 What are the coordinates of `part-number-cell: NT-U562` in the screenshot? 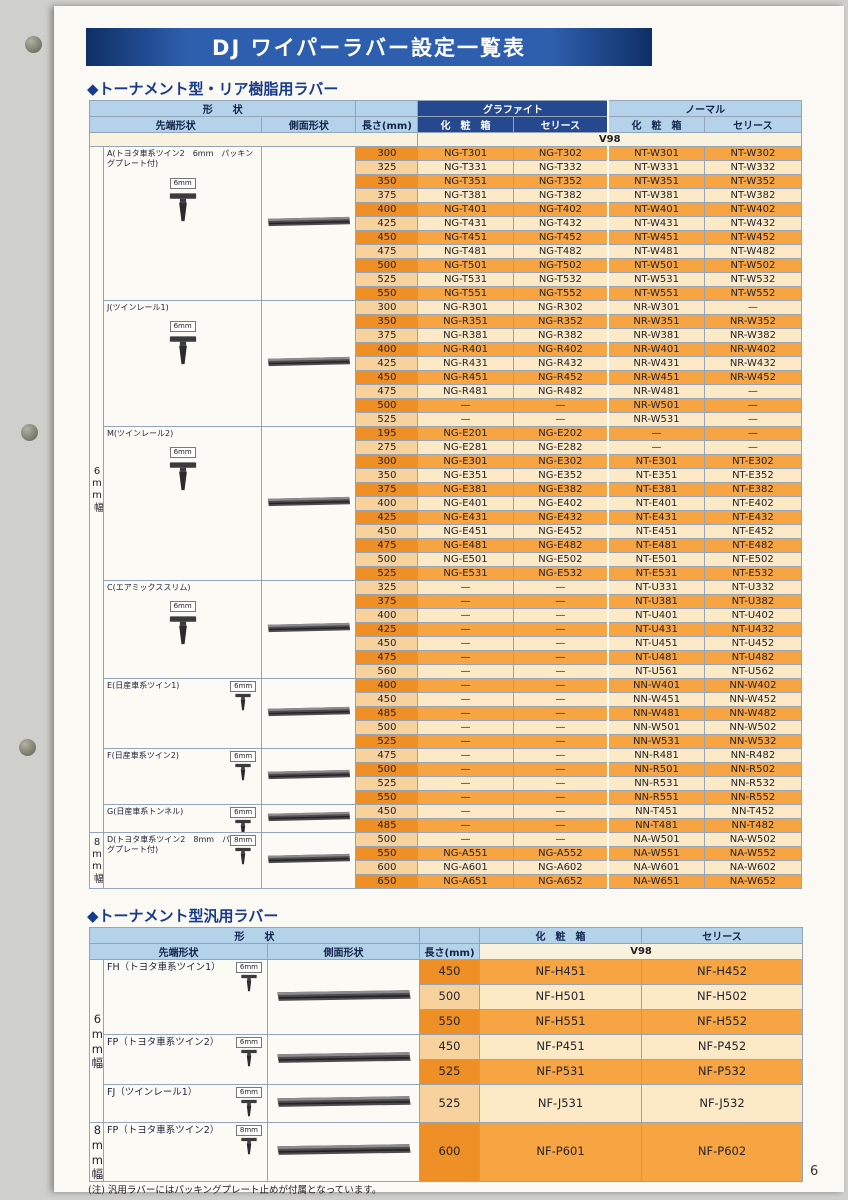 It's located at (753, 671).